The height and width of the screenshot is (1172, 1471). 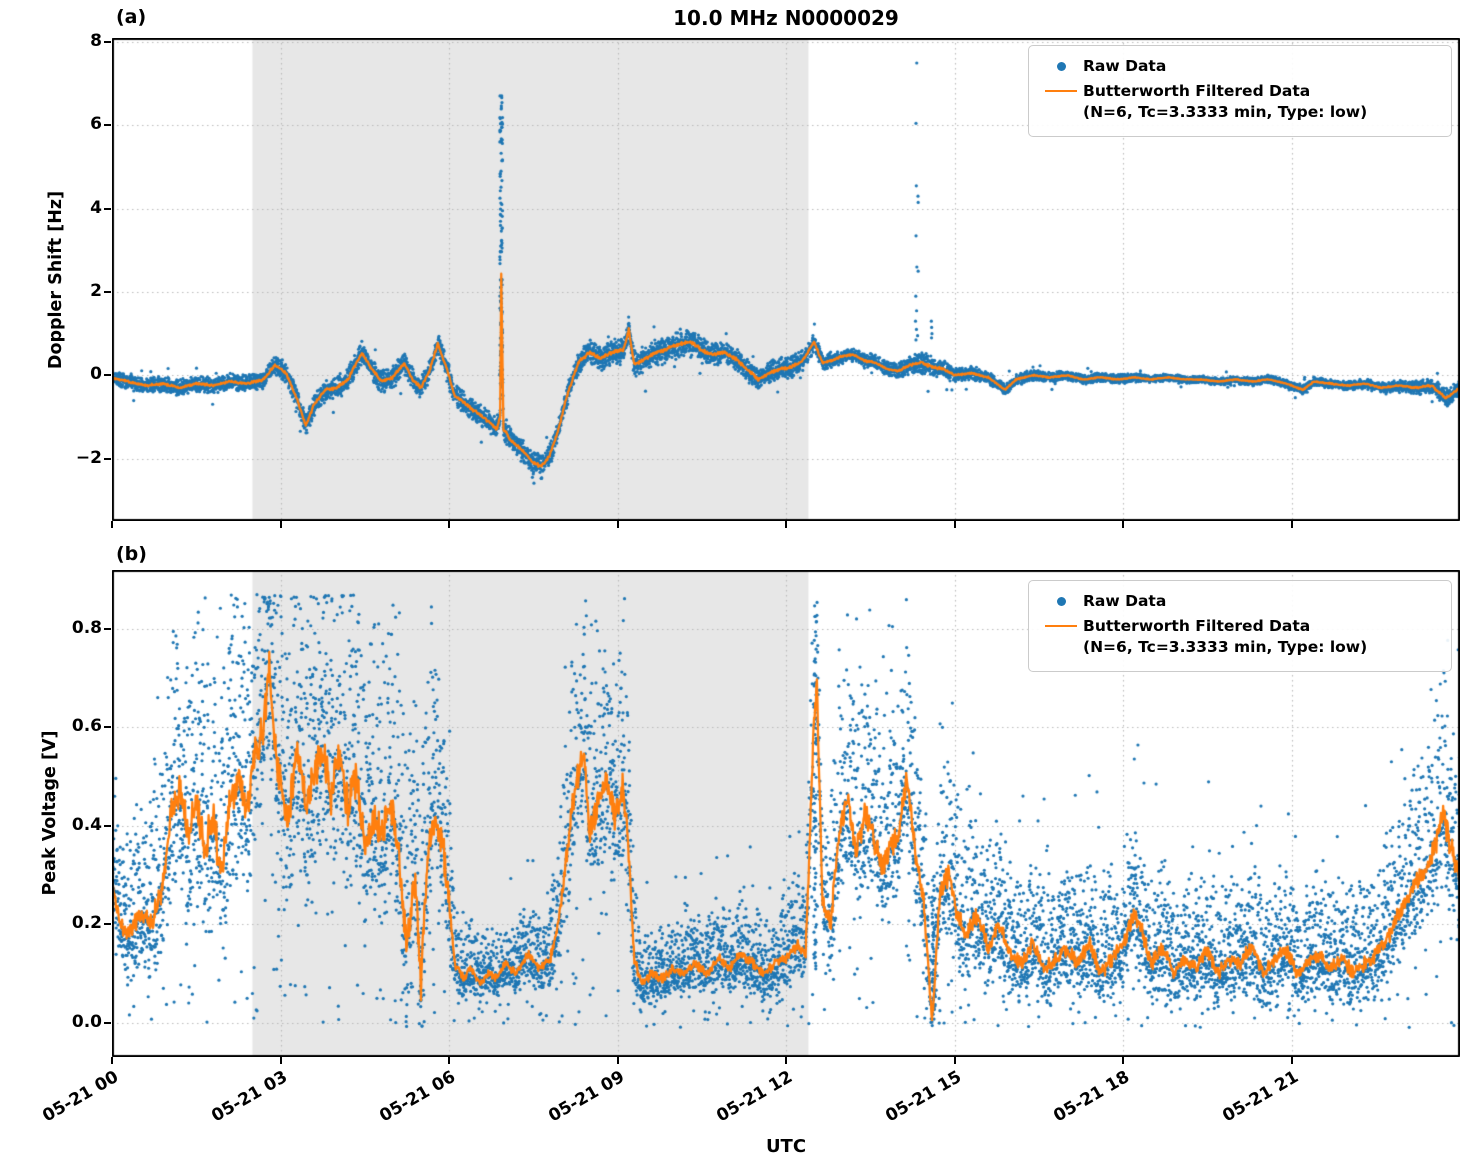 What do you see at coordinates (923, 1097) in the screenshot?
I see `x-tick-label: 05-21 15` at bounding box center [923, 1097].